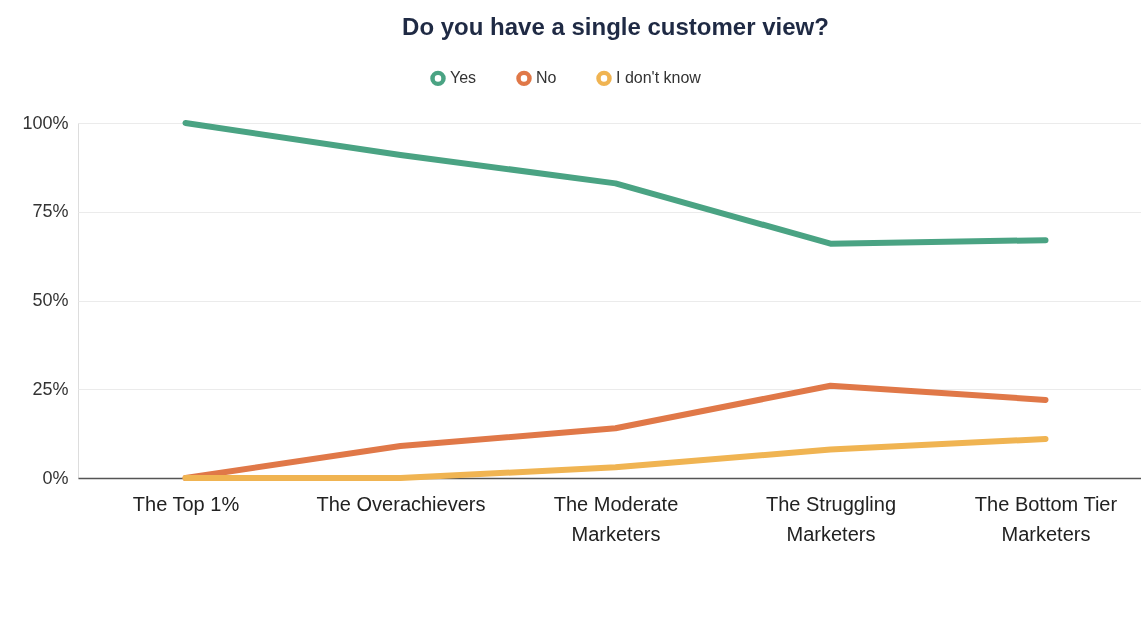  Describe the element at coordinates (45, 122) in the screenshot. I see `y-tick-label: 100%` at that location.